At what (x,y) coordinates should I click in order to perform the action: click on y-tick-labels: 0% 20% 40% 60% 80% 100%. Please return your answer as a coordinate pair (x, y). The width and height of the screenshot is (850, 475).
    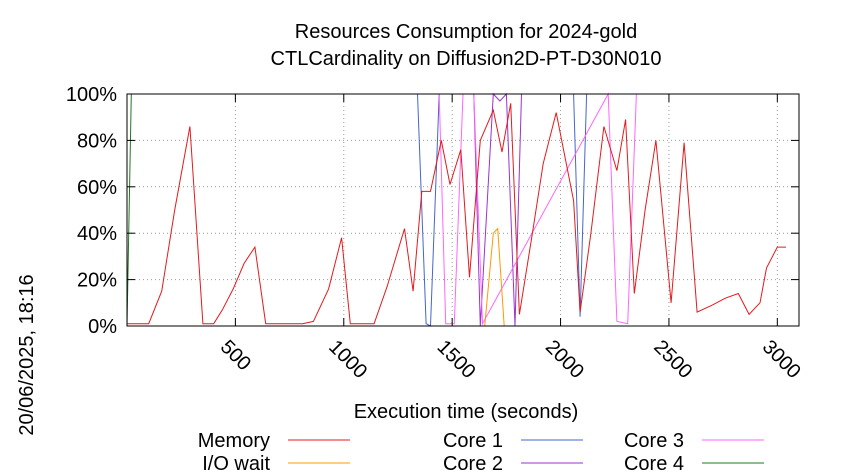
    Looking at the image, I should click on (91, 211).